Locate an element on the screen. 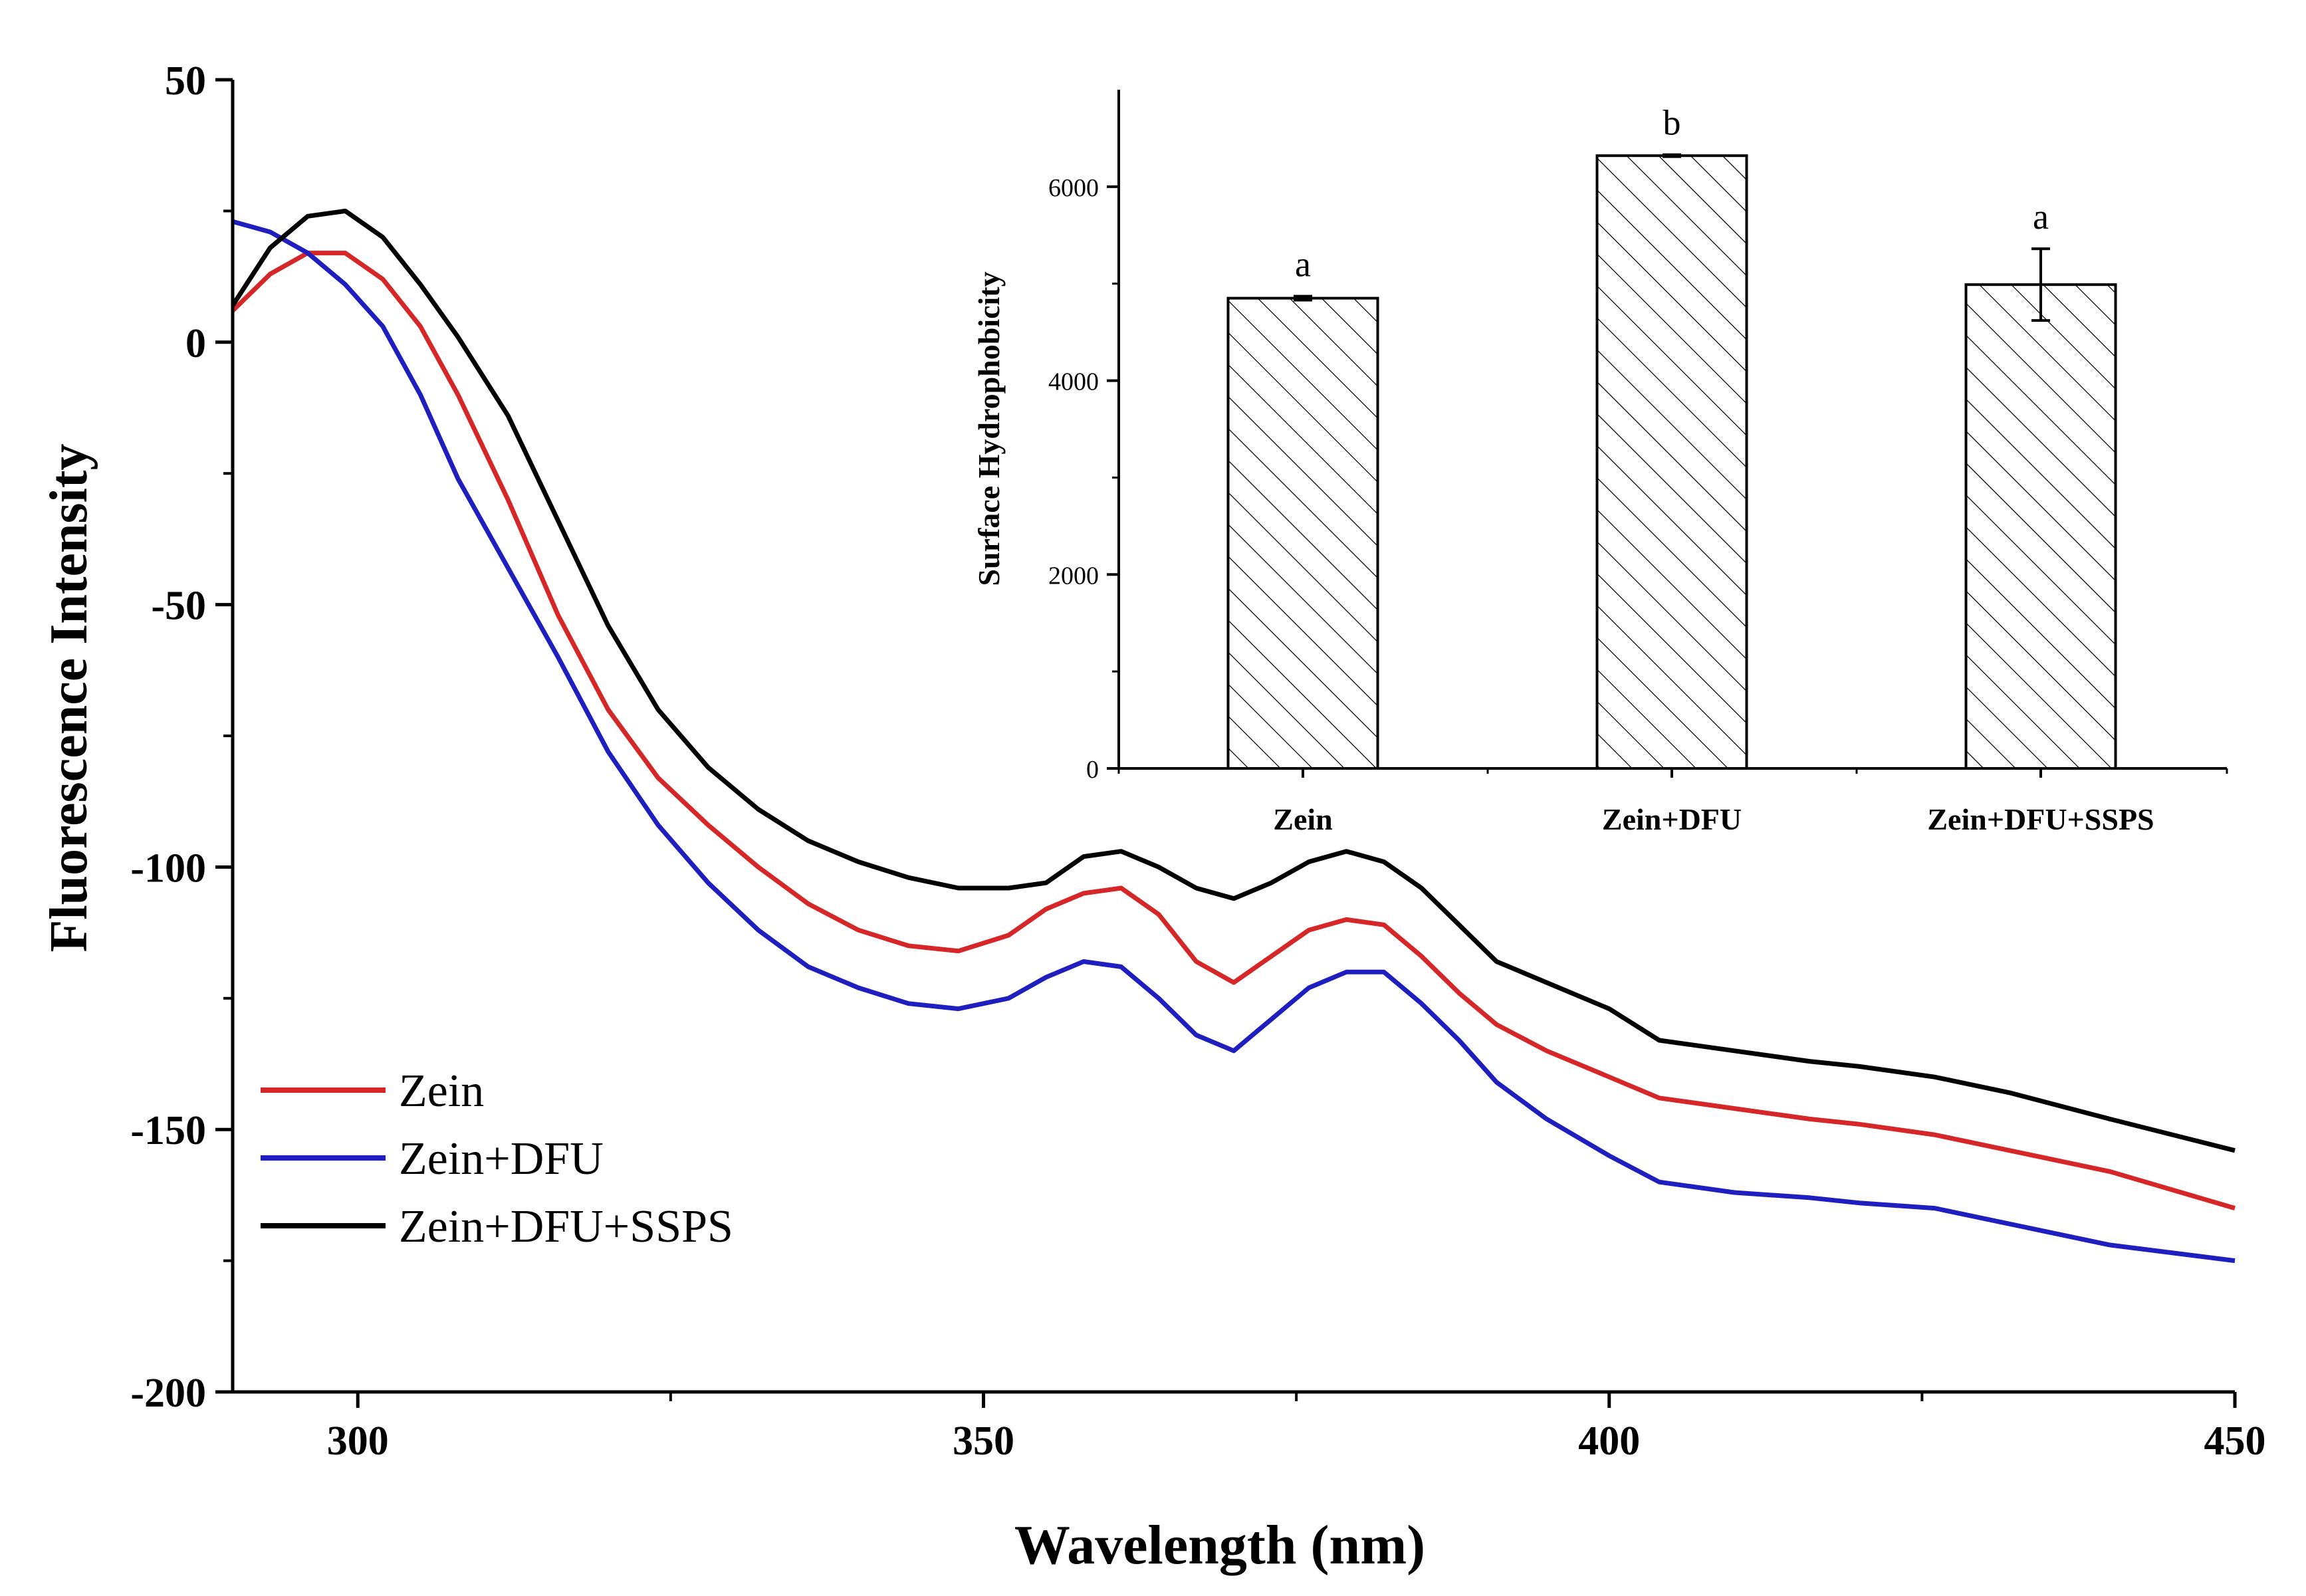 The image size is (2306, 1596). bar-category-label: Zein+DFU+SSPS is located at coordinates (2040, 819).